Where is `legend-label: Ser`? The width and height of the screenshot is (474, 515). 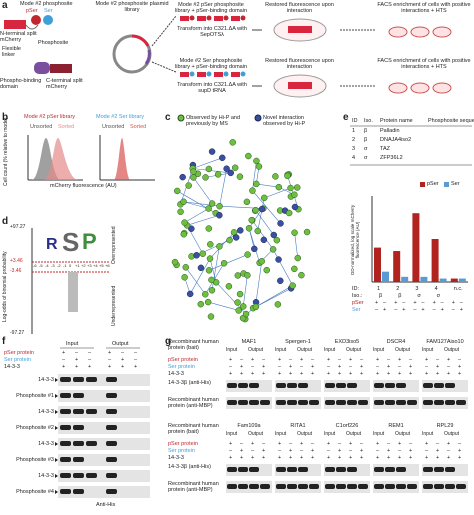 legend-label: Ser is located at coordinates (455, 184).